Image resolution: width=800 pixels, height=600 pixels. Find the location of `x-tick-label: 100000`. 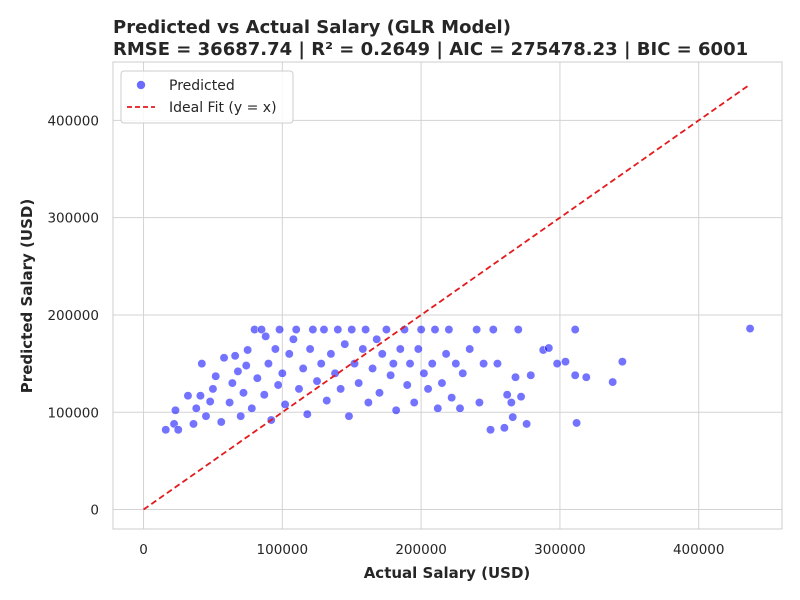

x-tick-label: 100000 is located at coordinates (283, 550).